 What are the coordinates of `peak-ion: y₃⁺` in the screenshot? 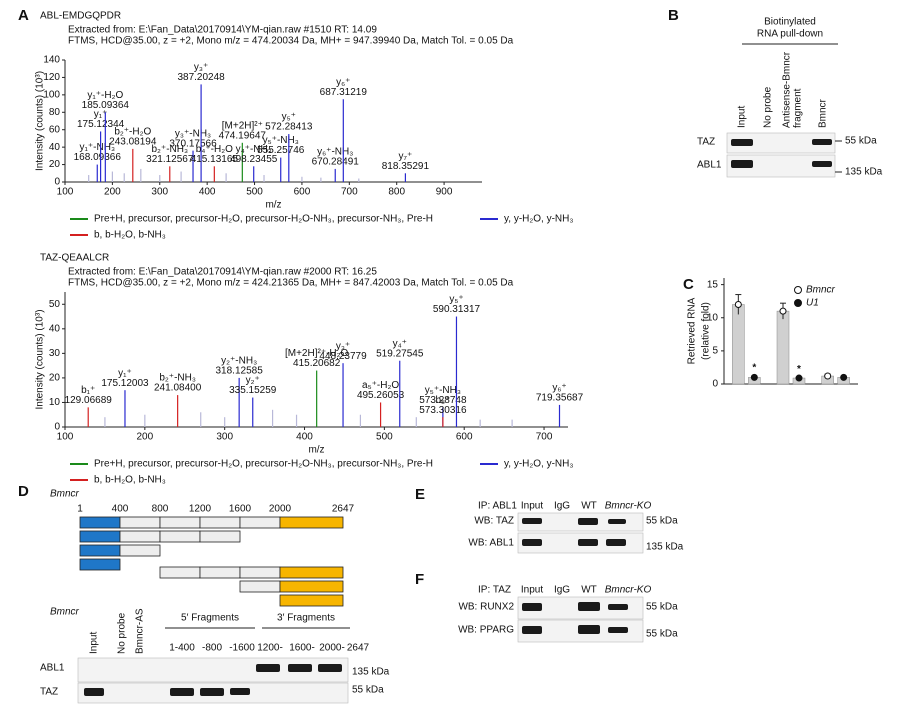 It's located at (343, 346).